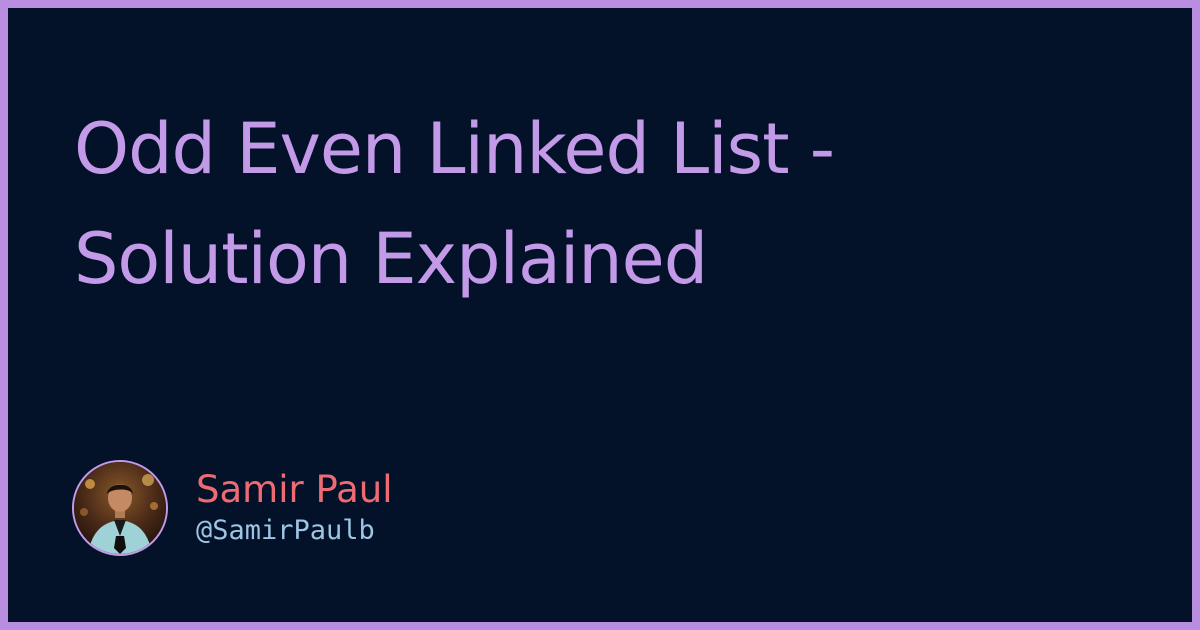  What do you see at coordinates (391, 259) in the screenshot?
I see `post-title-line-2: Solution Explained` at bounding box center [391, 259].